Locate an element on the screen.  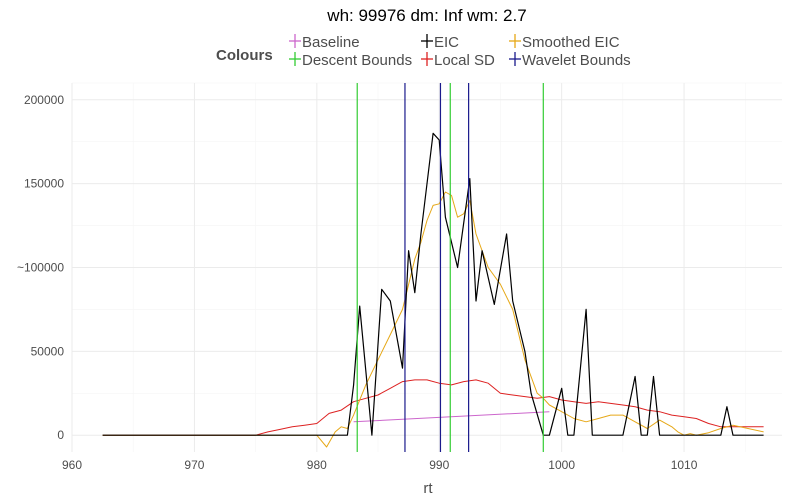
legend-label: EIC is located at coordinates (446, 42).